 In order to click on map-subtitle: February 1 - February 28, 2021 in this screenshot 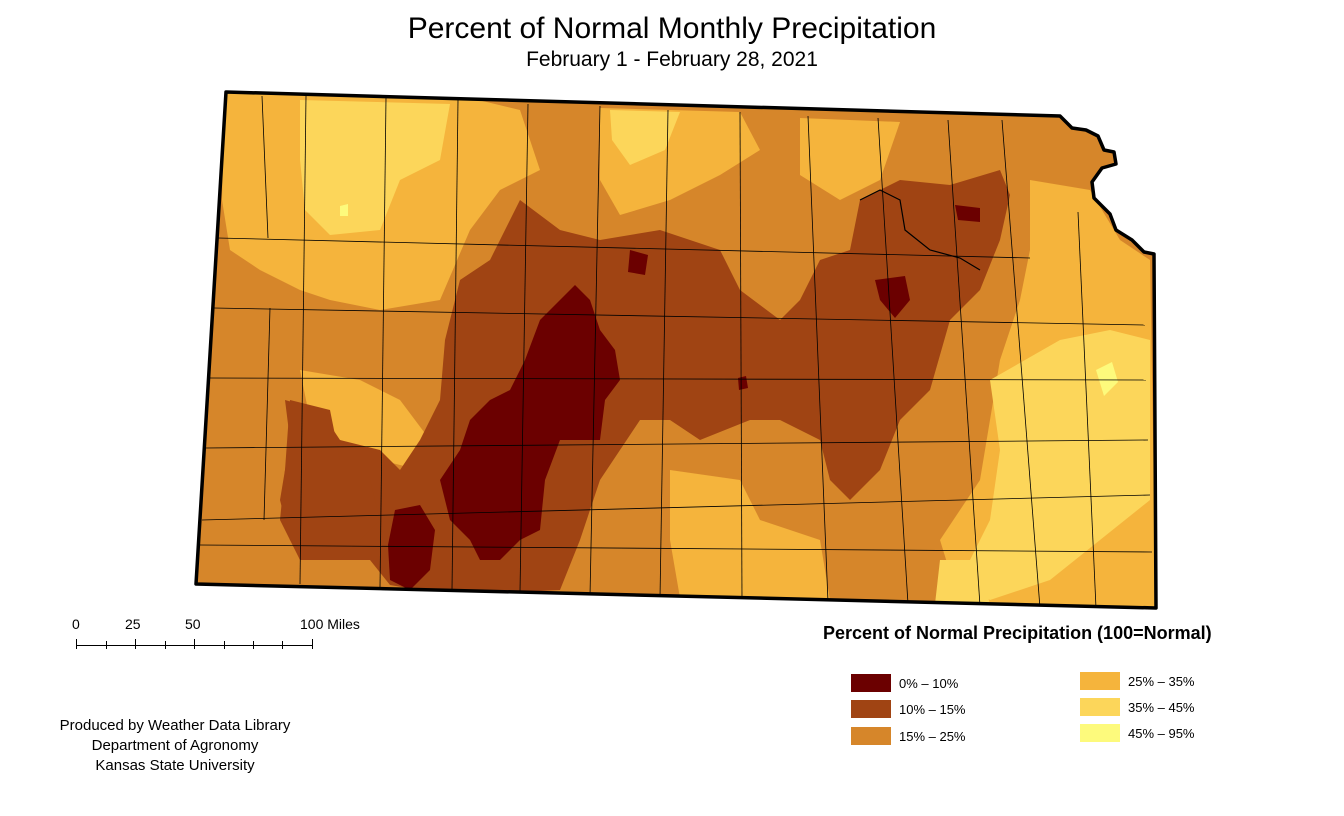, I will do `click(672, 59)`.